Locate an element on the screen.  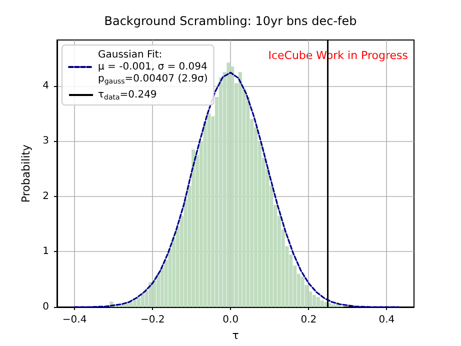
y-tick-label: 3 is located at coordinates (45, 141).